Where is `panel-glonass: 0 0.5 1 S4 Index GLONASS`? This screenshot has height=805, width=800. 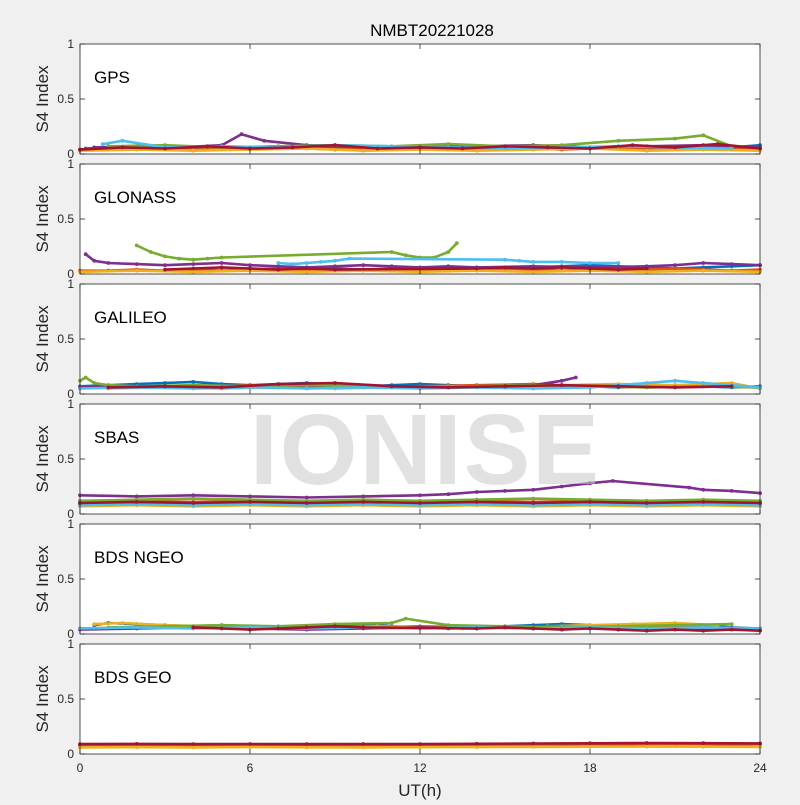 panel-glonass: 0 0.5 1 S4 Index GLONASS is located at coordinates (397, 219).